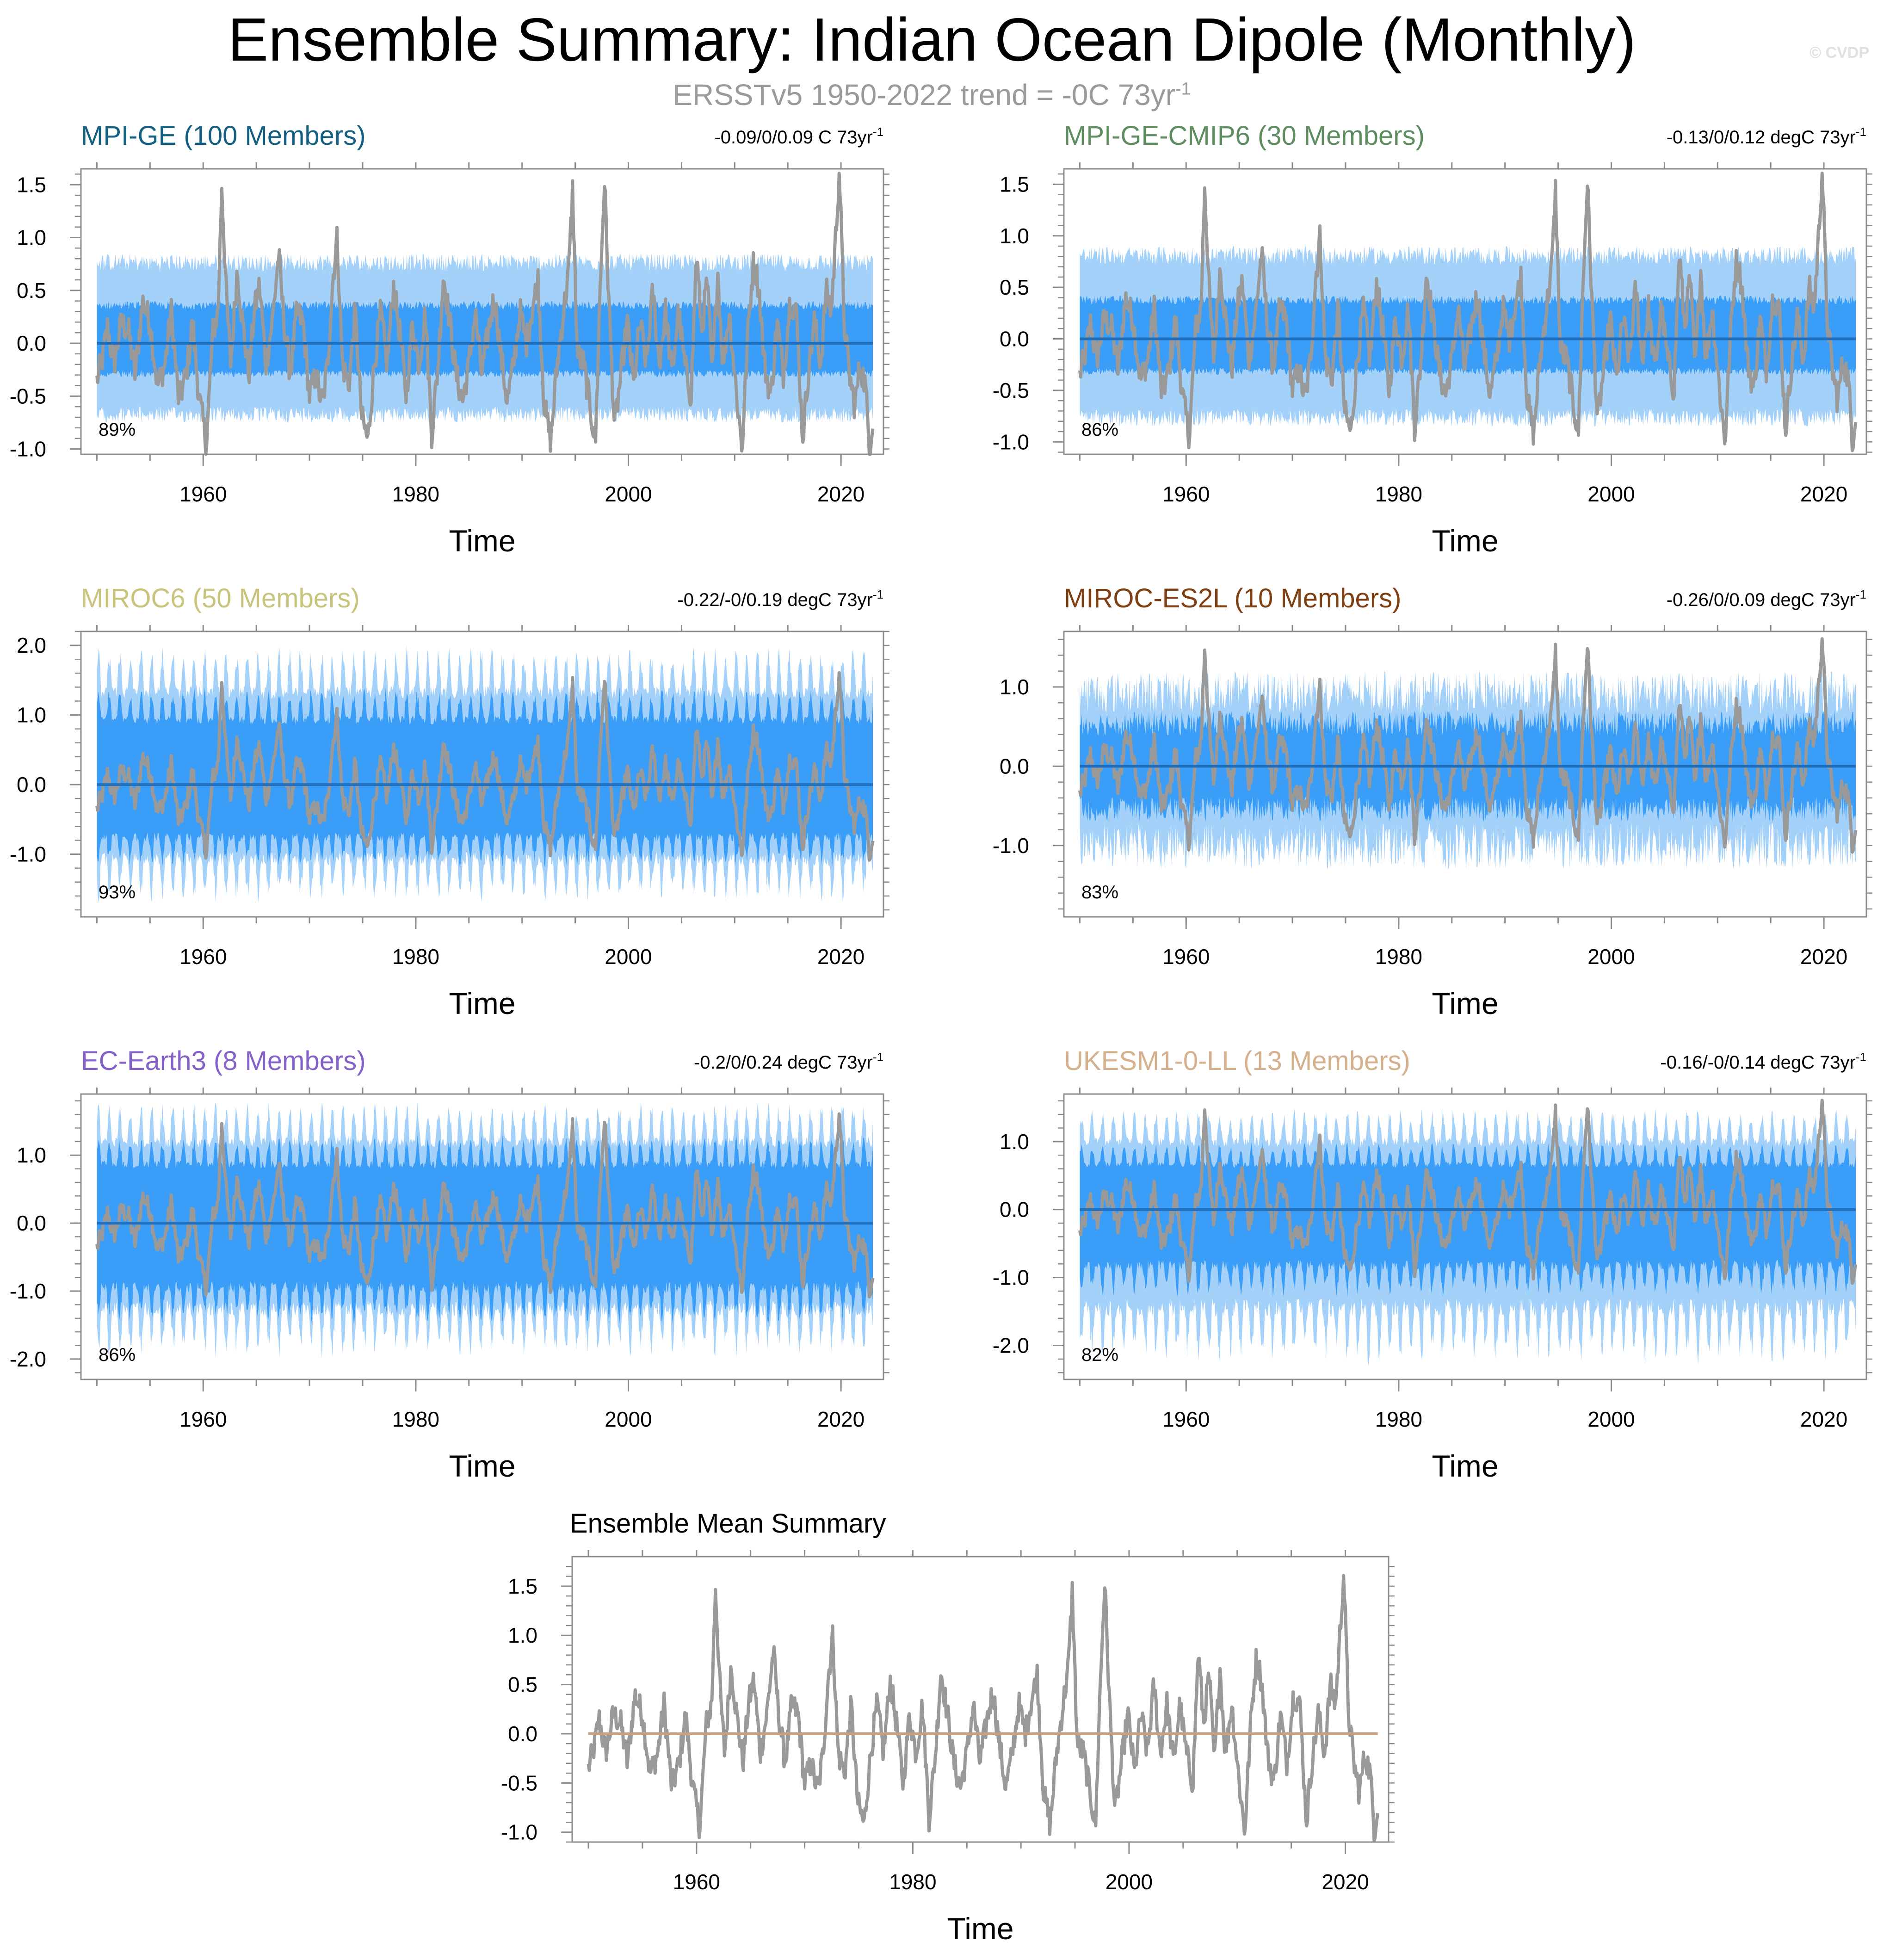  I want to click on percent-label: 83%, so click(1099, 892).